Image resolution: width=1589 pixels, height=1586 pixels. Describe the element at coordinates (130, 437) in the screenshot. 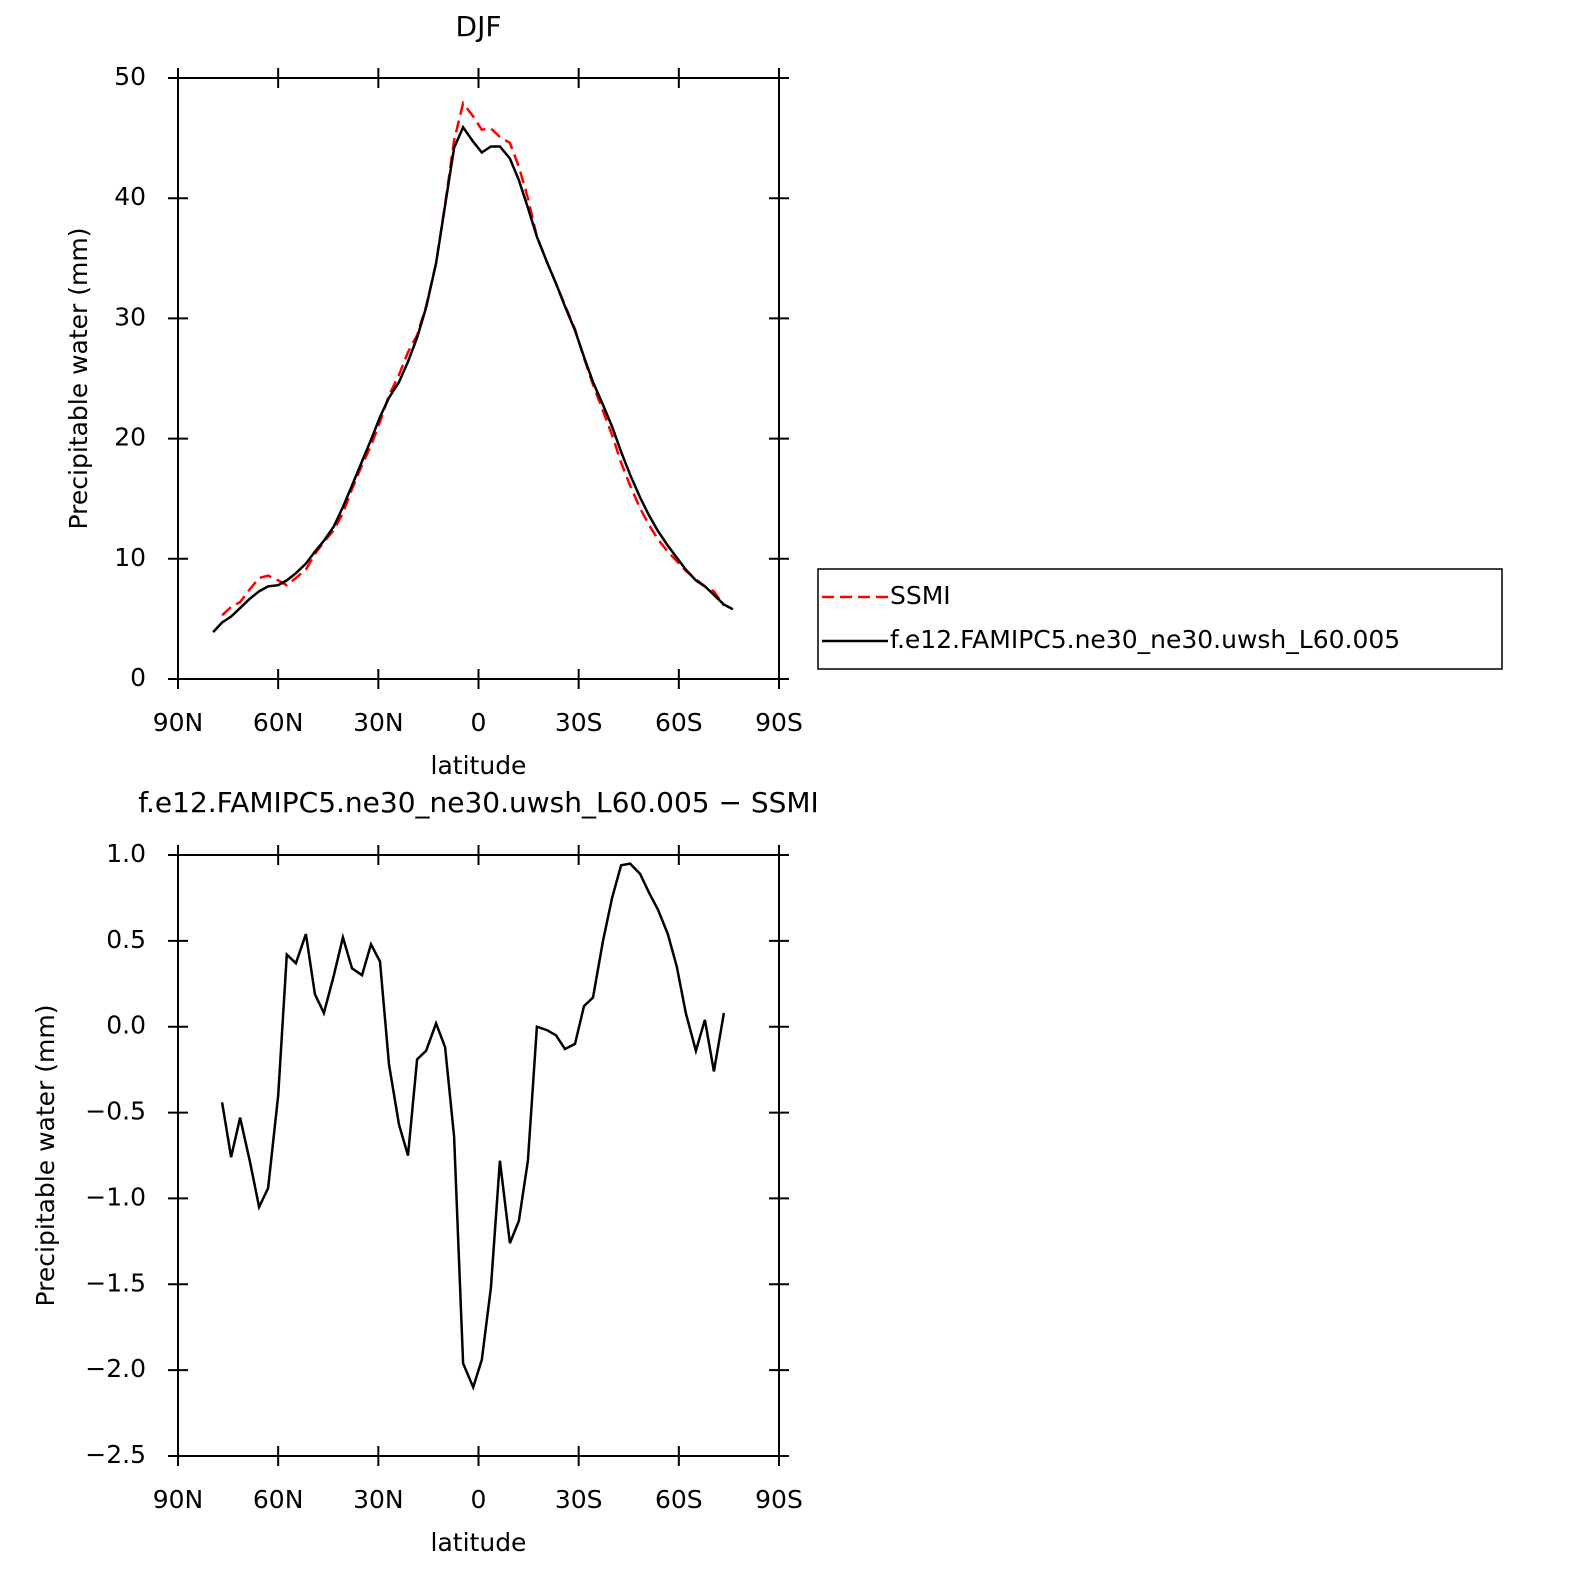

I see `y-tick-label: 20` at that location.